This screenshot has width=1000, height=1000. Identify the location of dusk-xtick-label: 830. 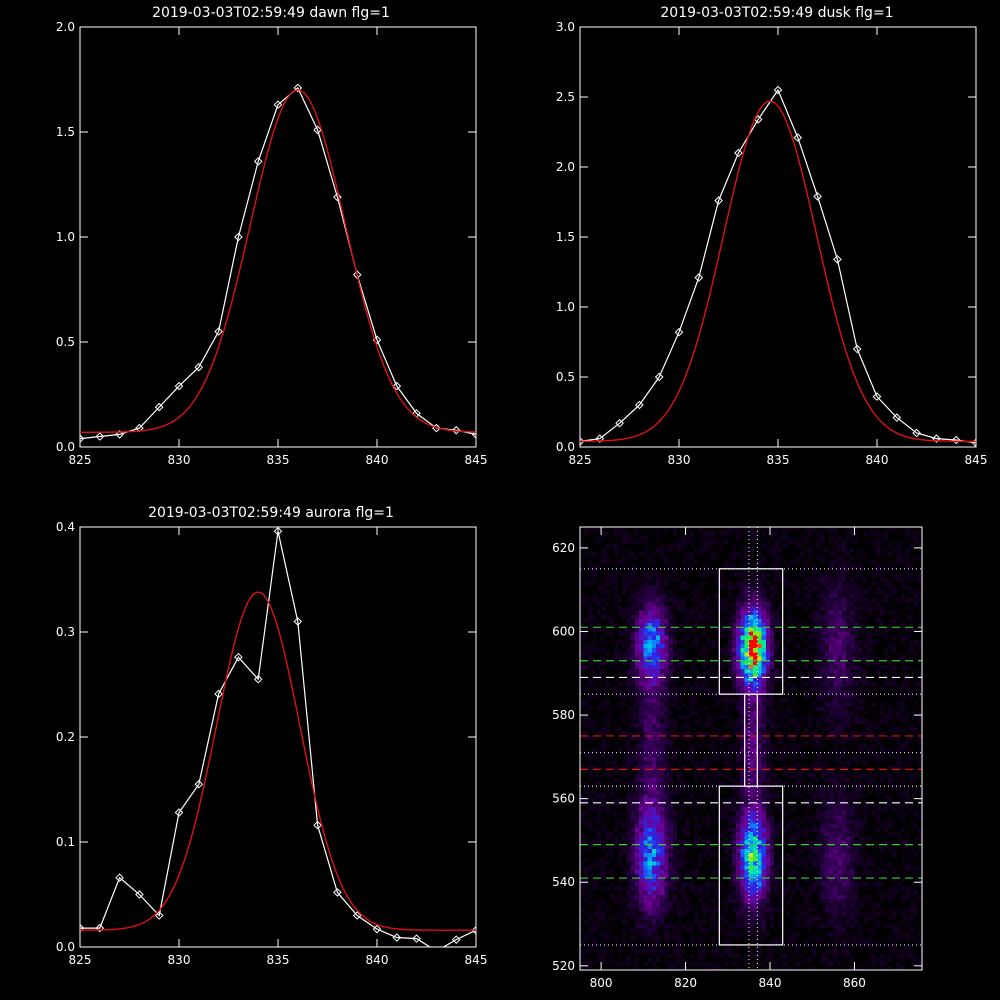
(679, 460).